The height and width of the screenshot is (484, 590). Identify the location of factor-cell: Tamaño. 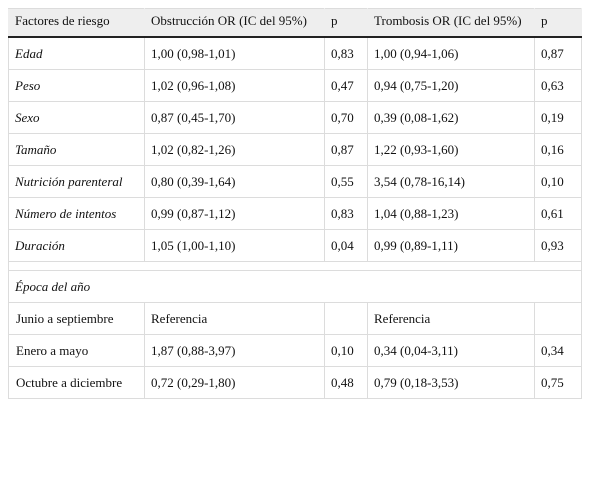
(76, 149).